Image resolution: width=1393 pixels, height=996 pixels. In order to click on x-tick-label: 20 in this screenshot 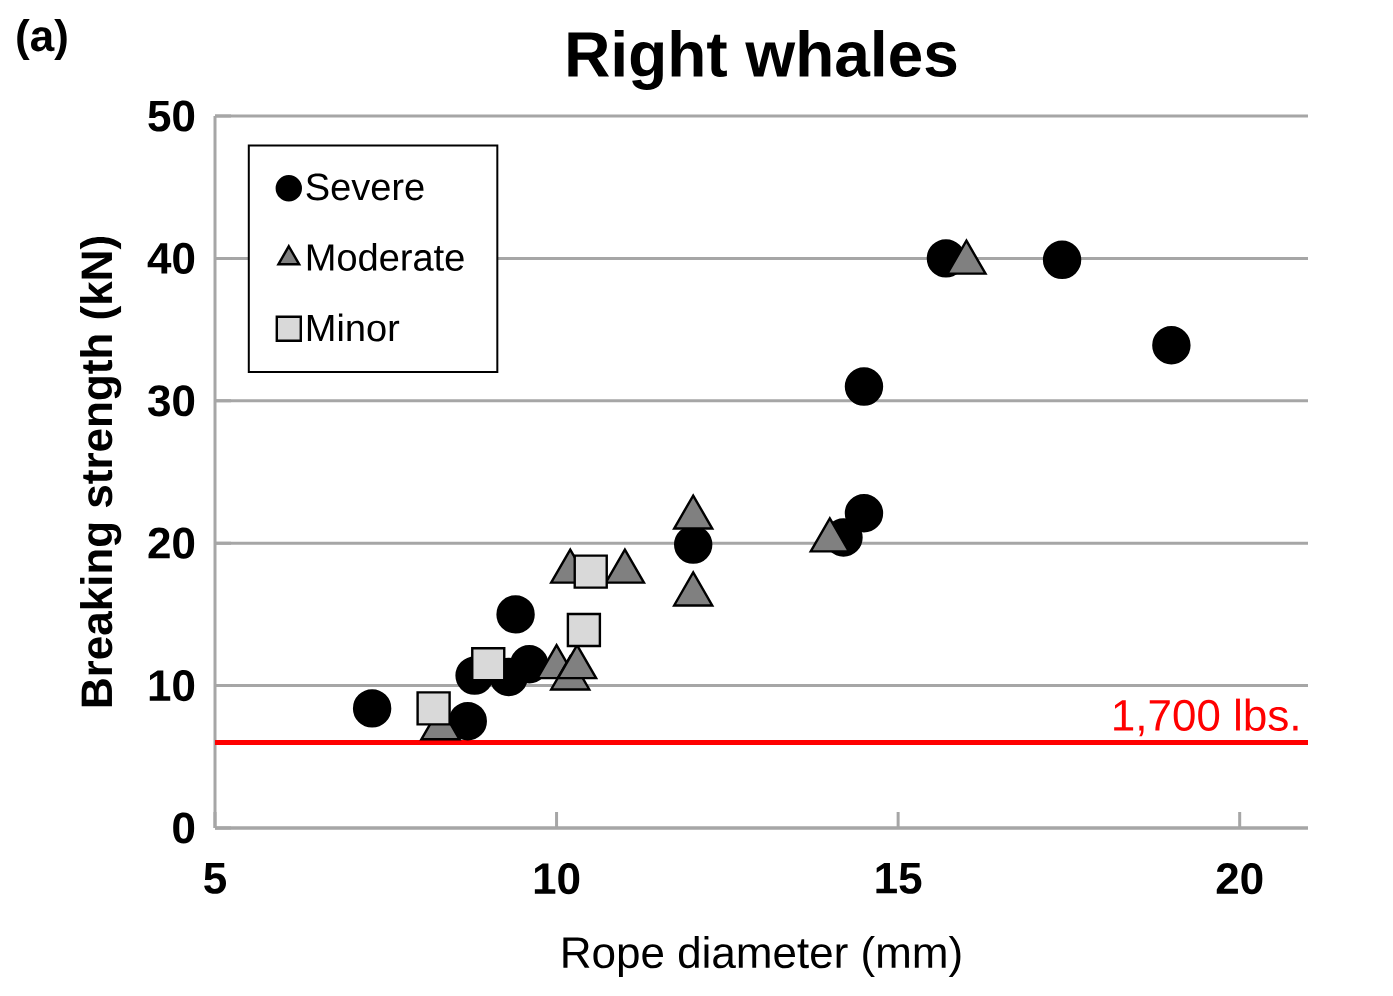, I will do `click(1239, 879)`.